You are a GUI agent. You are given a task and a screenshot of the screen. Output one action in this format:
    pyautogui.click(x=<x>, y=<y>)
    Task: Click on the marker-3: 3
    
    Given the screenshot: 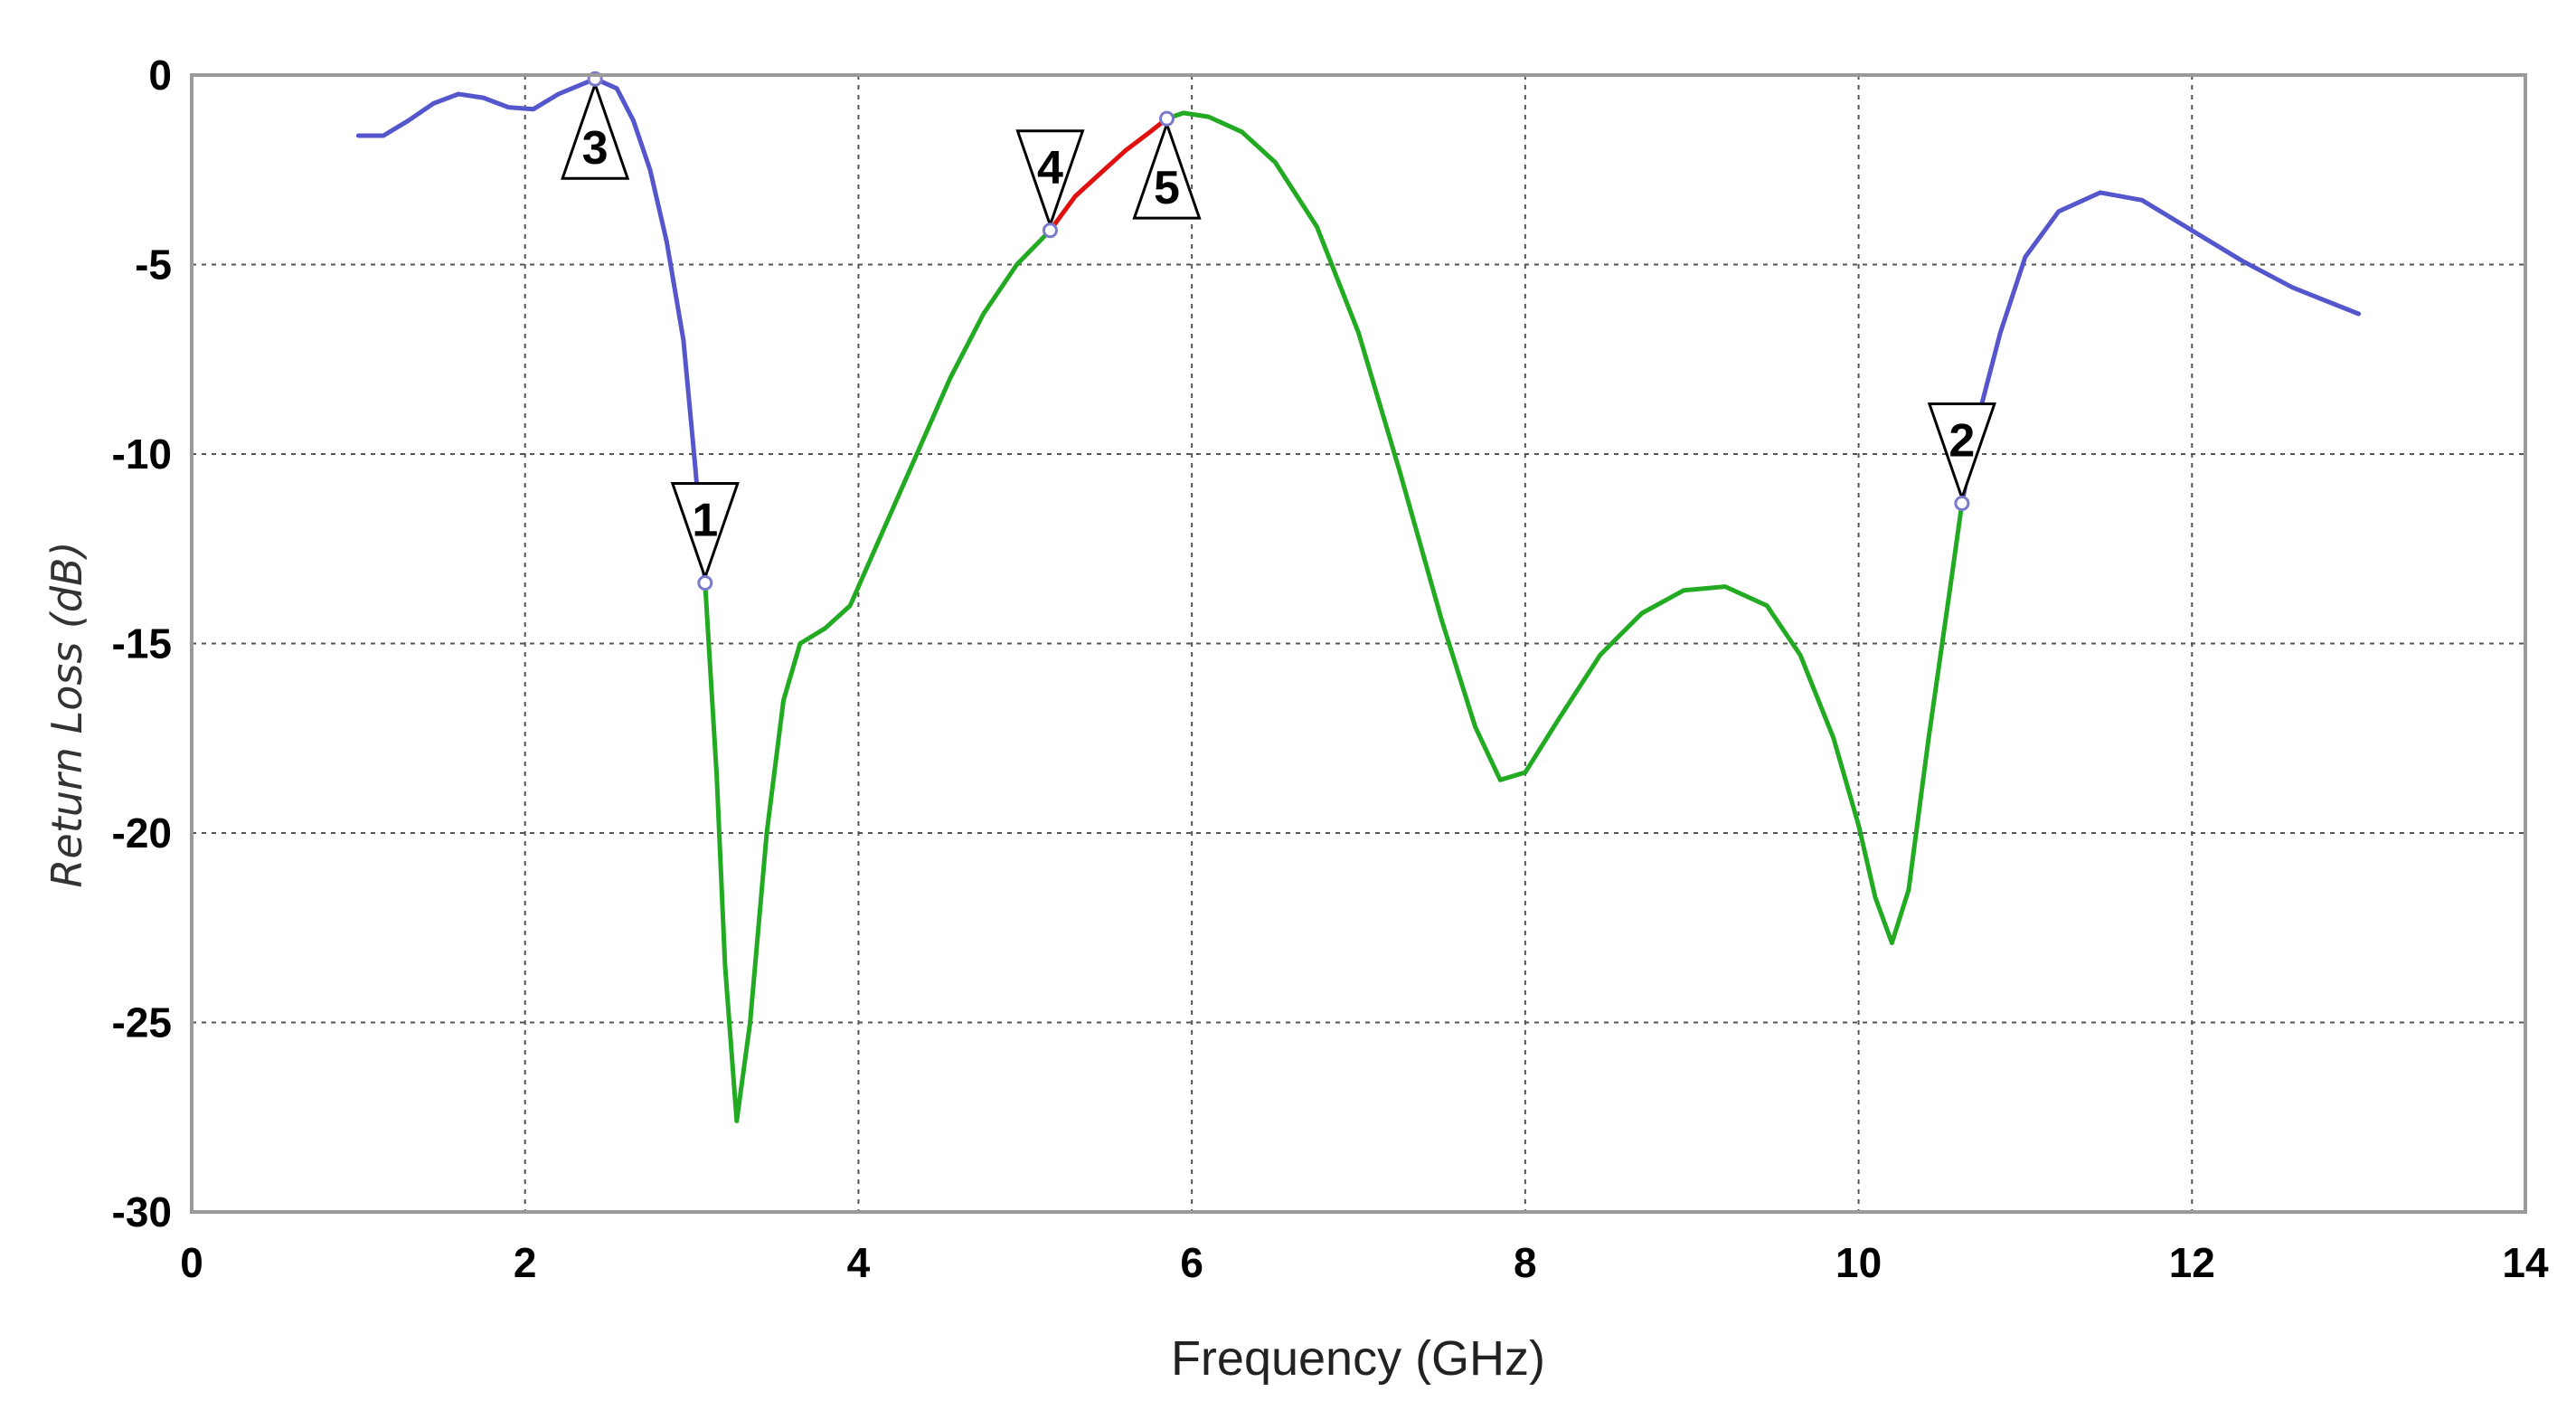 What is the action you would take?
    pyautogui.click(x=596, y=126)
    